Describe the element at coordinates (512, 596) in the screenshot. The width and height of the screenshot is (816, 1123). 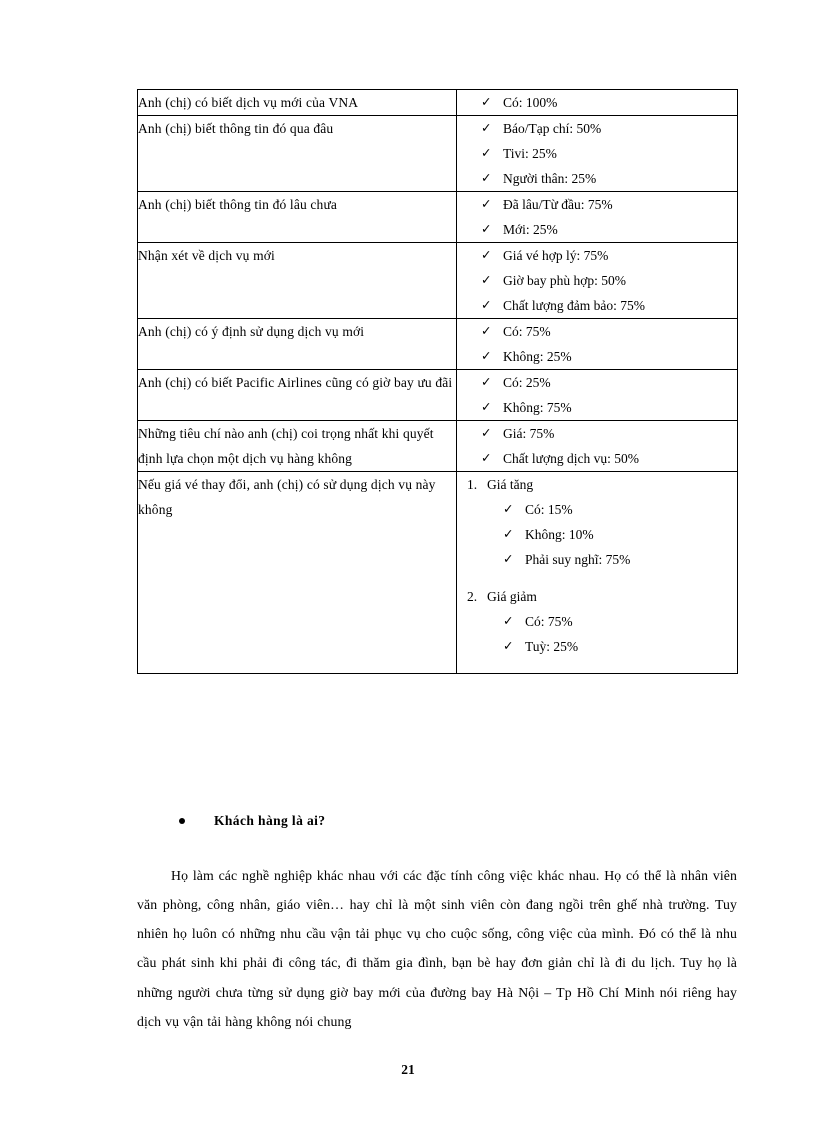
I see `group-label: Giá giảm` at that location.